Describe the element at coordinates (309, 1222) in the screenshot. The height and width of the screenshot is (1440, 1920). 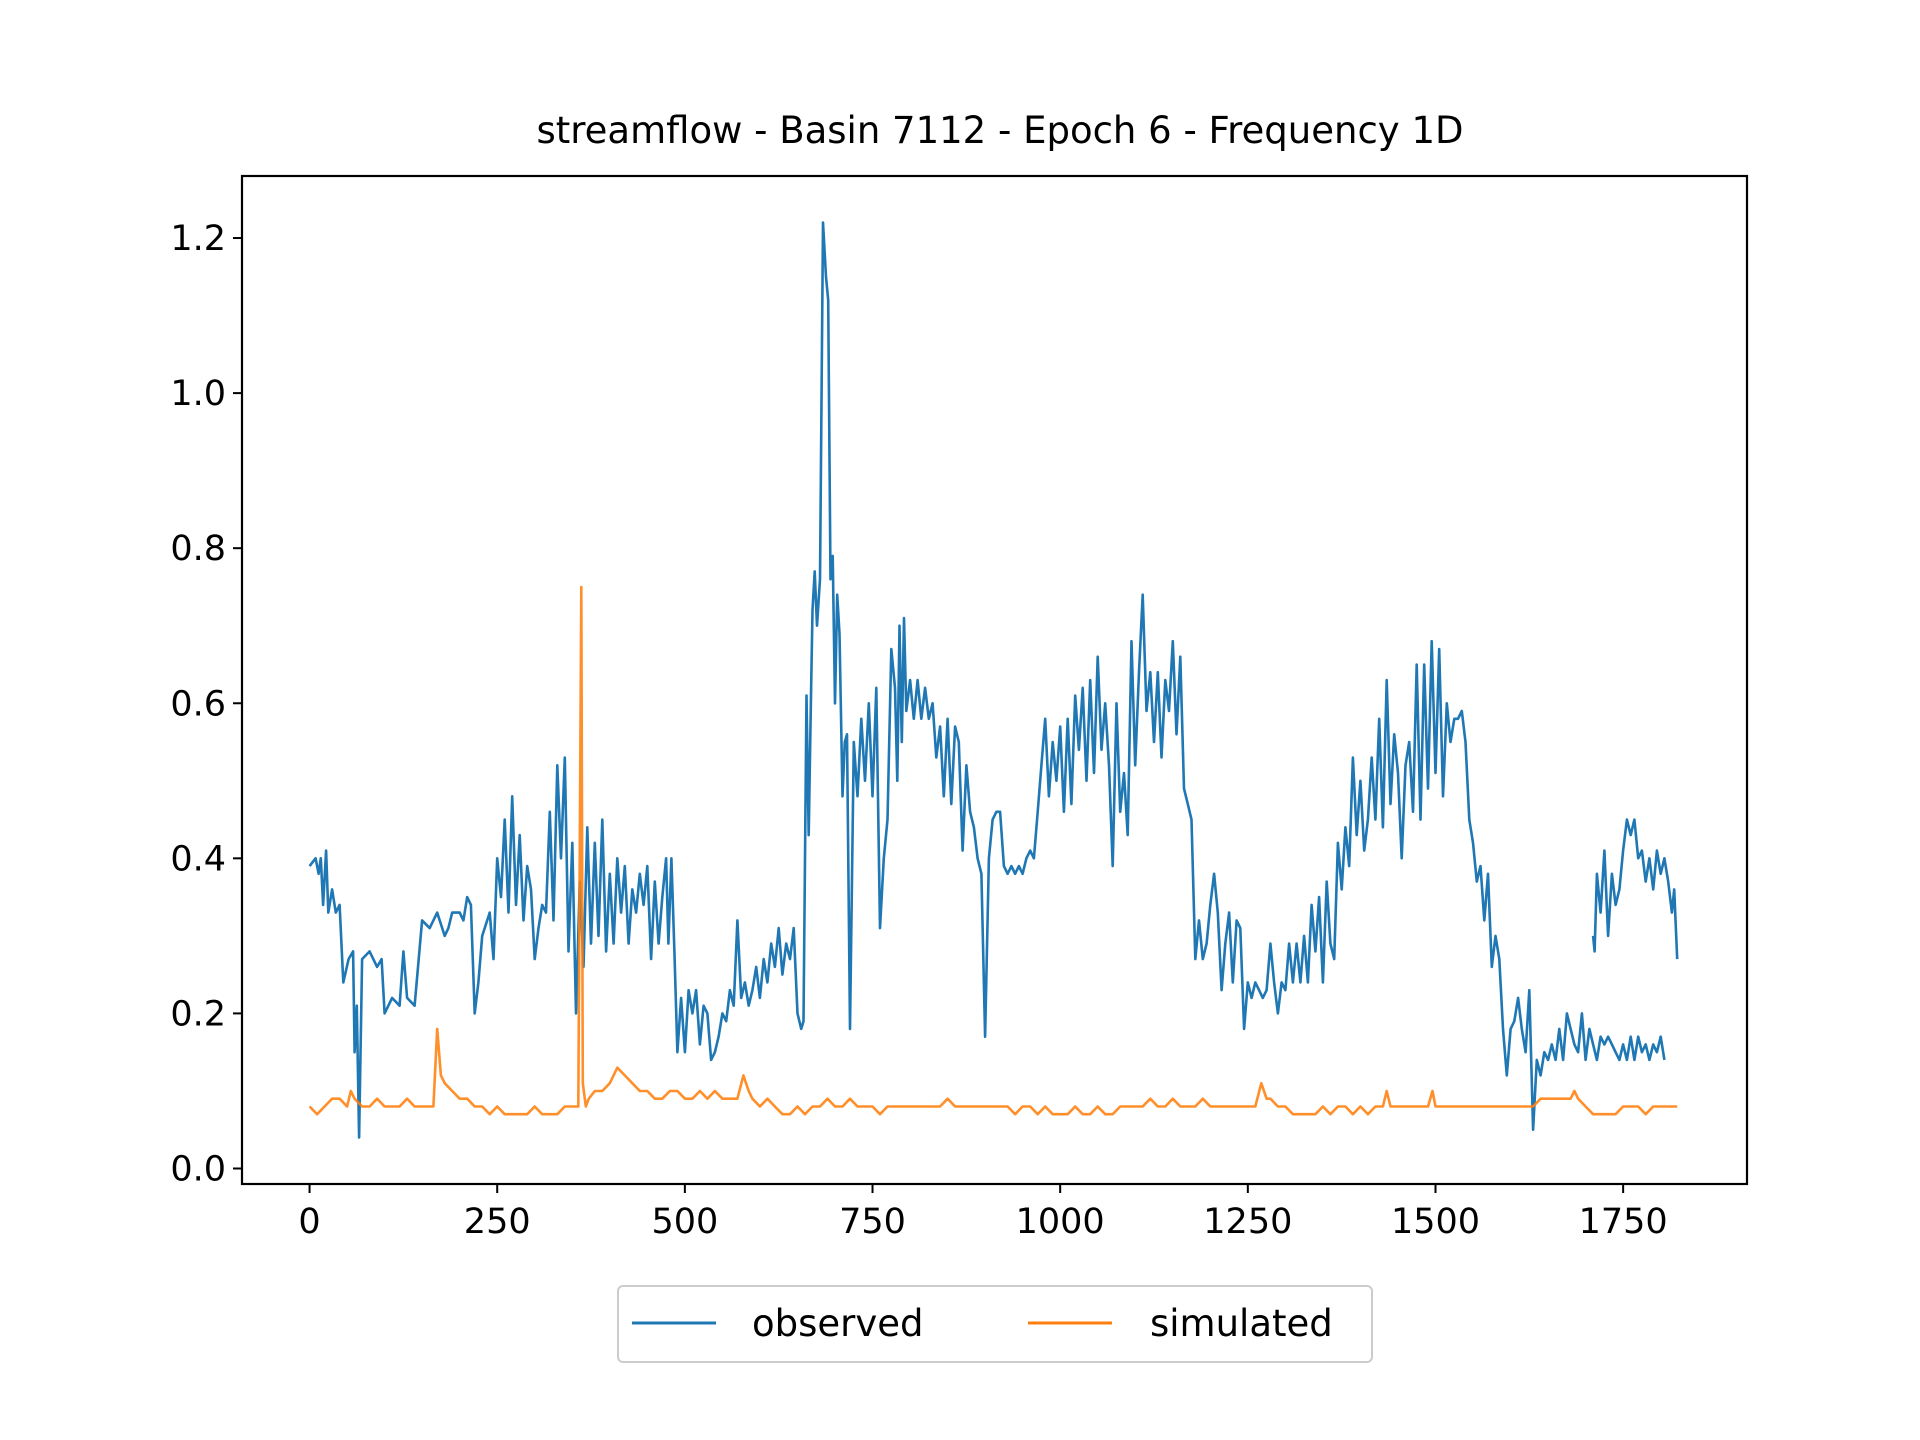
I see `x-tick-label: 0` at that location.